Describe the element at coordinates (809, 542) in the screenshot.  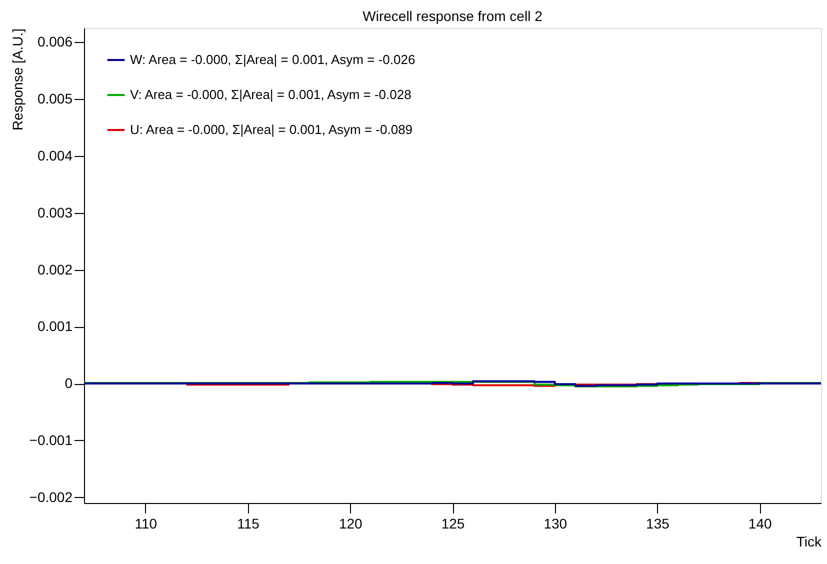
I see `x-axis-title: Tick` at that location.